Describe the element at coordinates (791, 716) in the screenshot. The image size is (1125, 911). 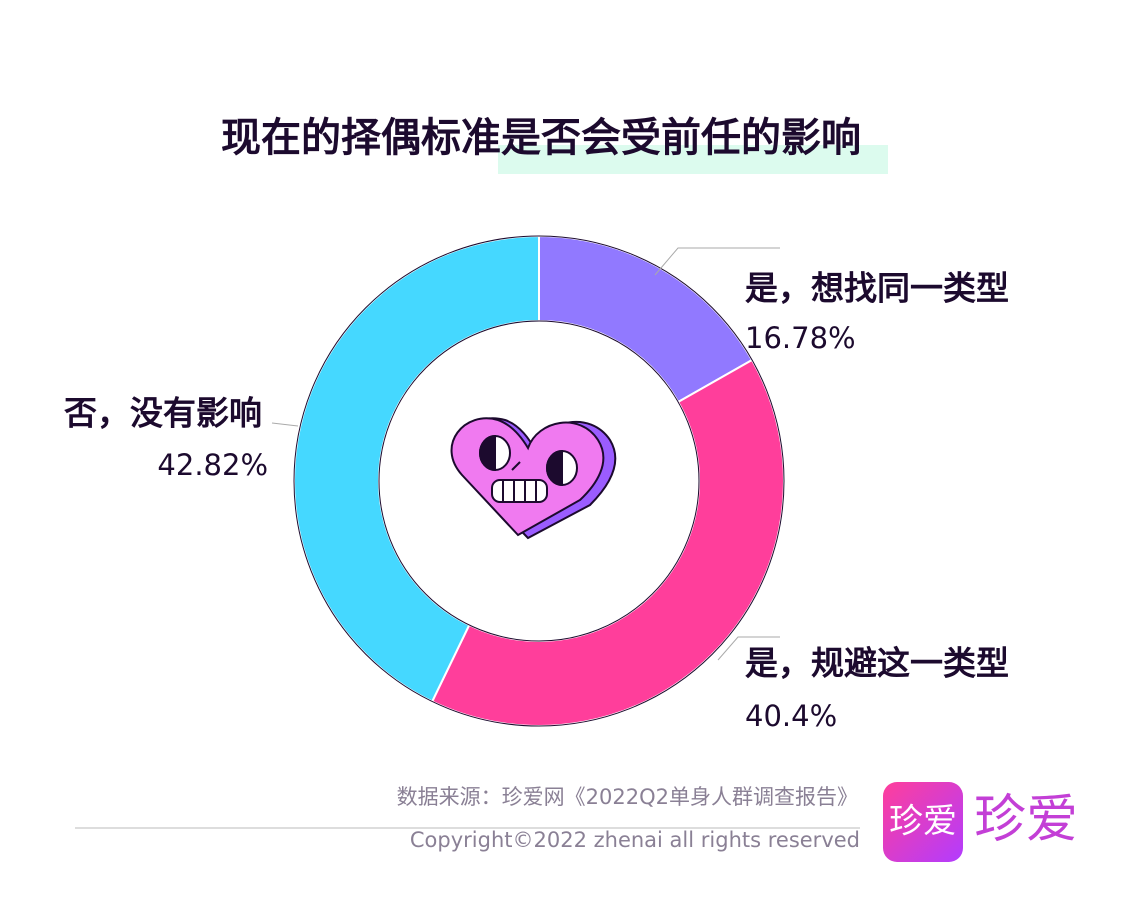
I see `value-label: 40.4%` at that location.